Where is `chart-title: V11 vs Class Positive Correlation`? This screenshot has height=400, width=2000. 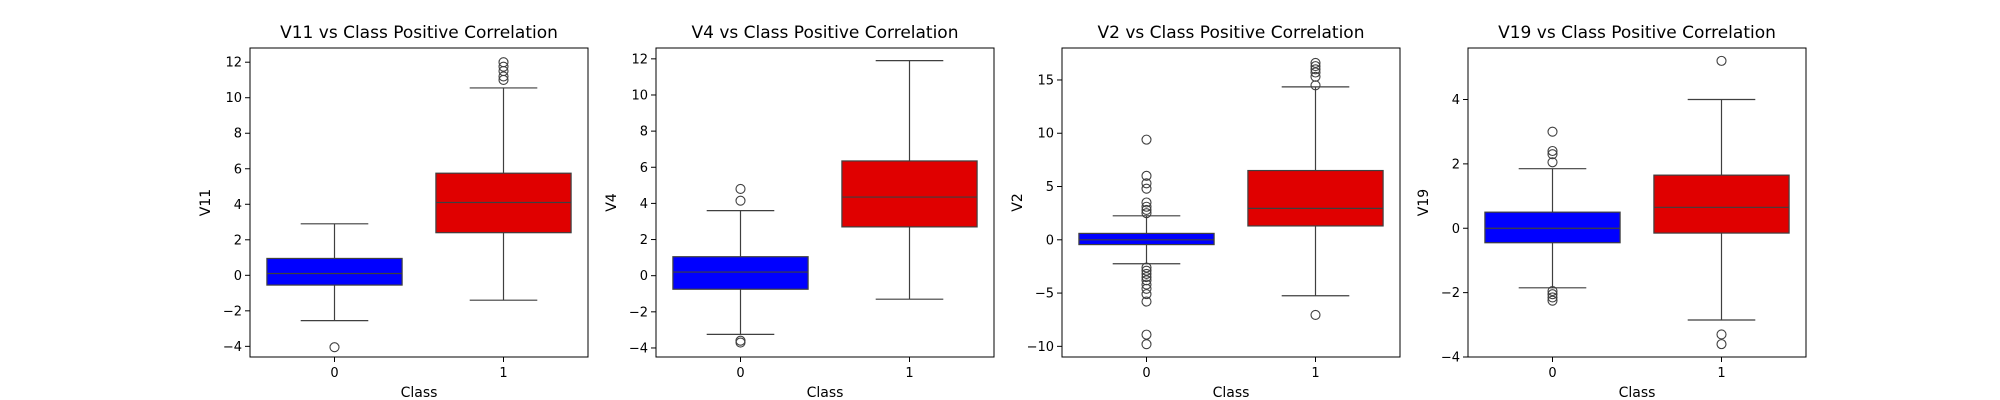 chart-title: V11 vs Class Positive Correlation is located at coordinates (419, 33).